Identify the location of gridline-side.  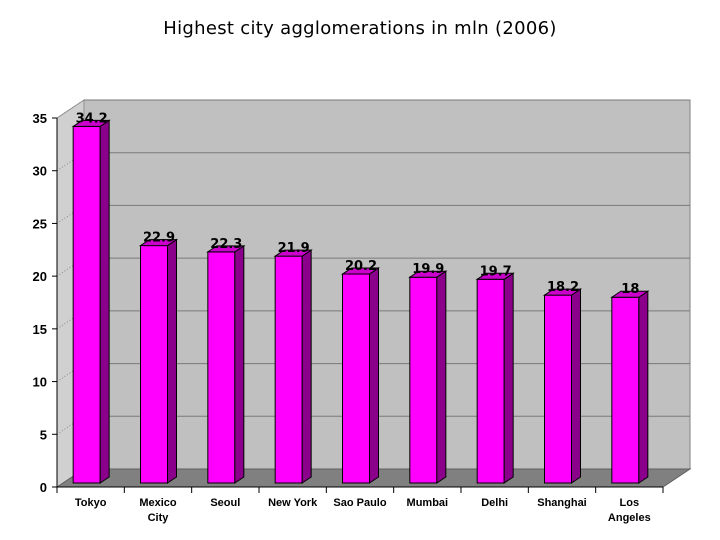
(70, 109).